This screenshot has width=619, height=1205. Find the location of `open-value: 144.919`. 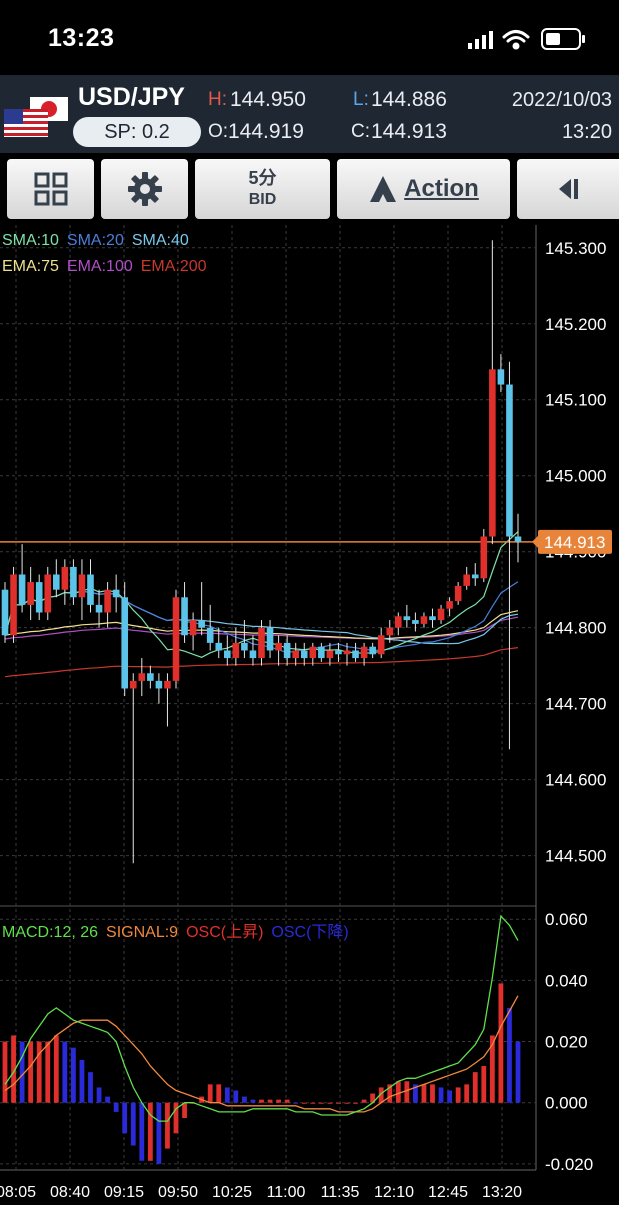

open-value: 144.919 is located at coordinates (266, 131).